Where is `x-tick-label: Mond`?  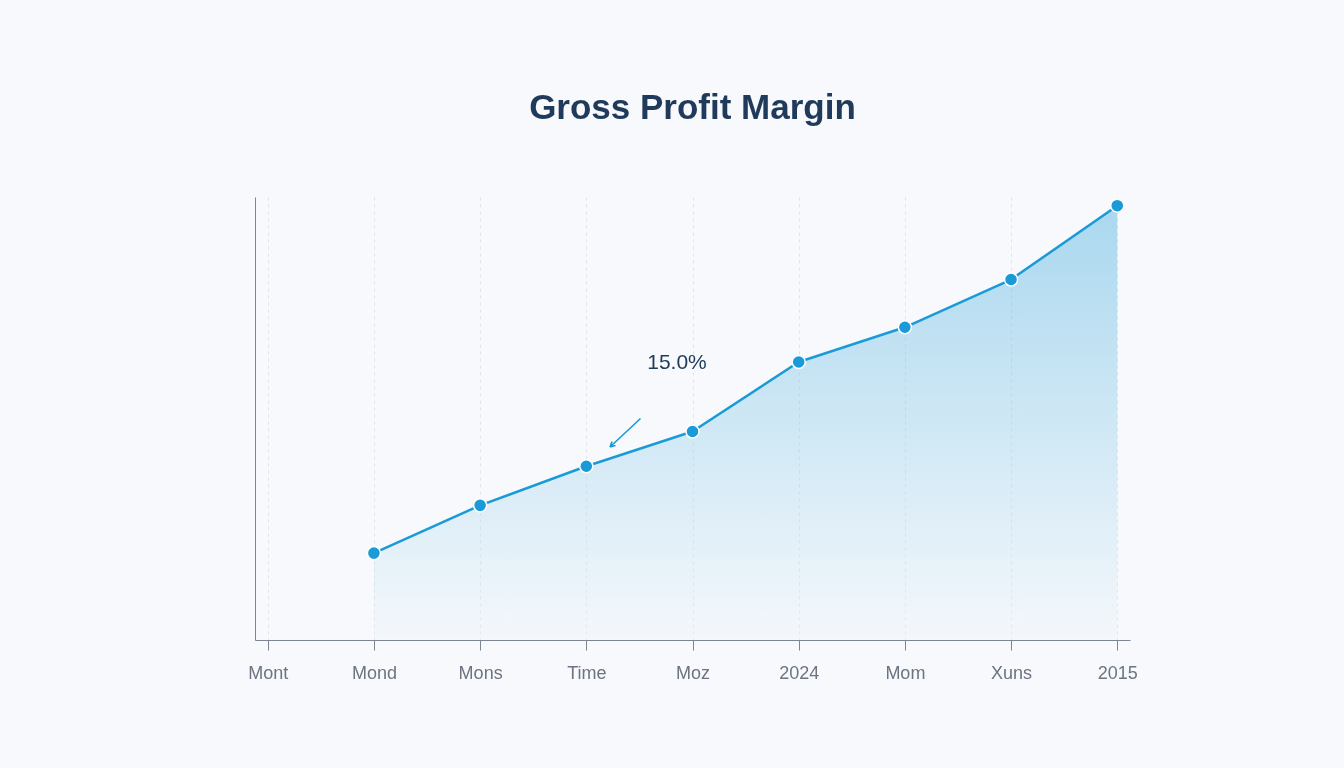
x-tick-label: Mond is located at coordinates (374, 672).